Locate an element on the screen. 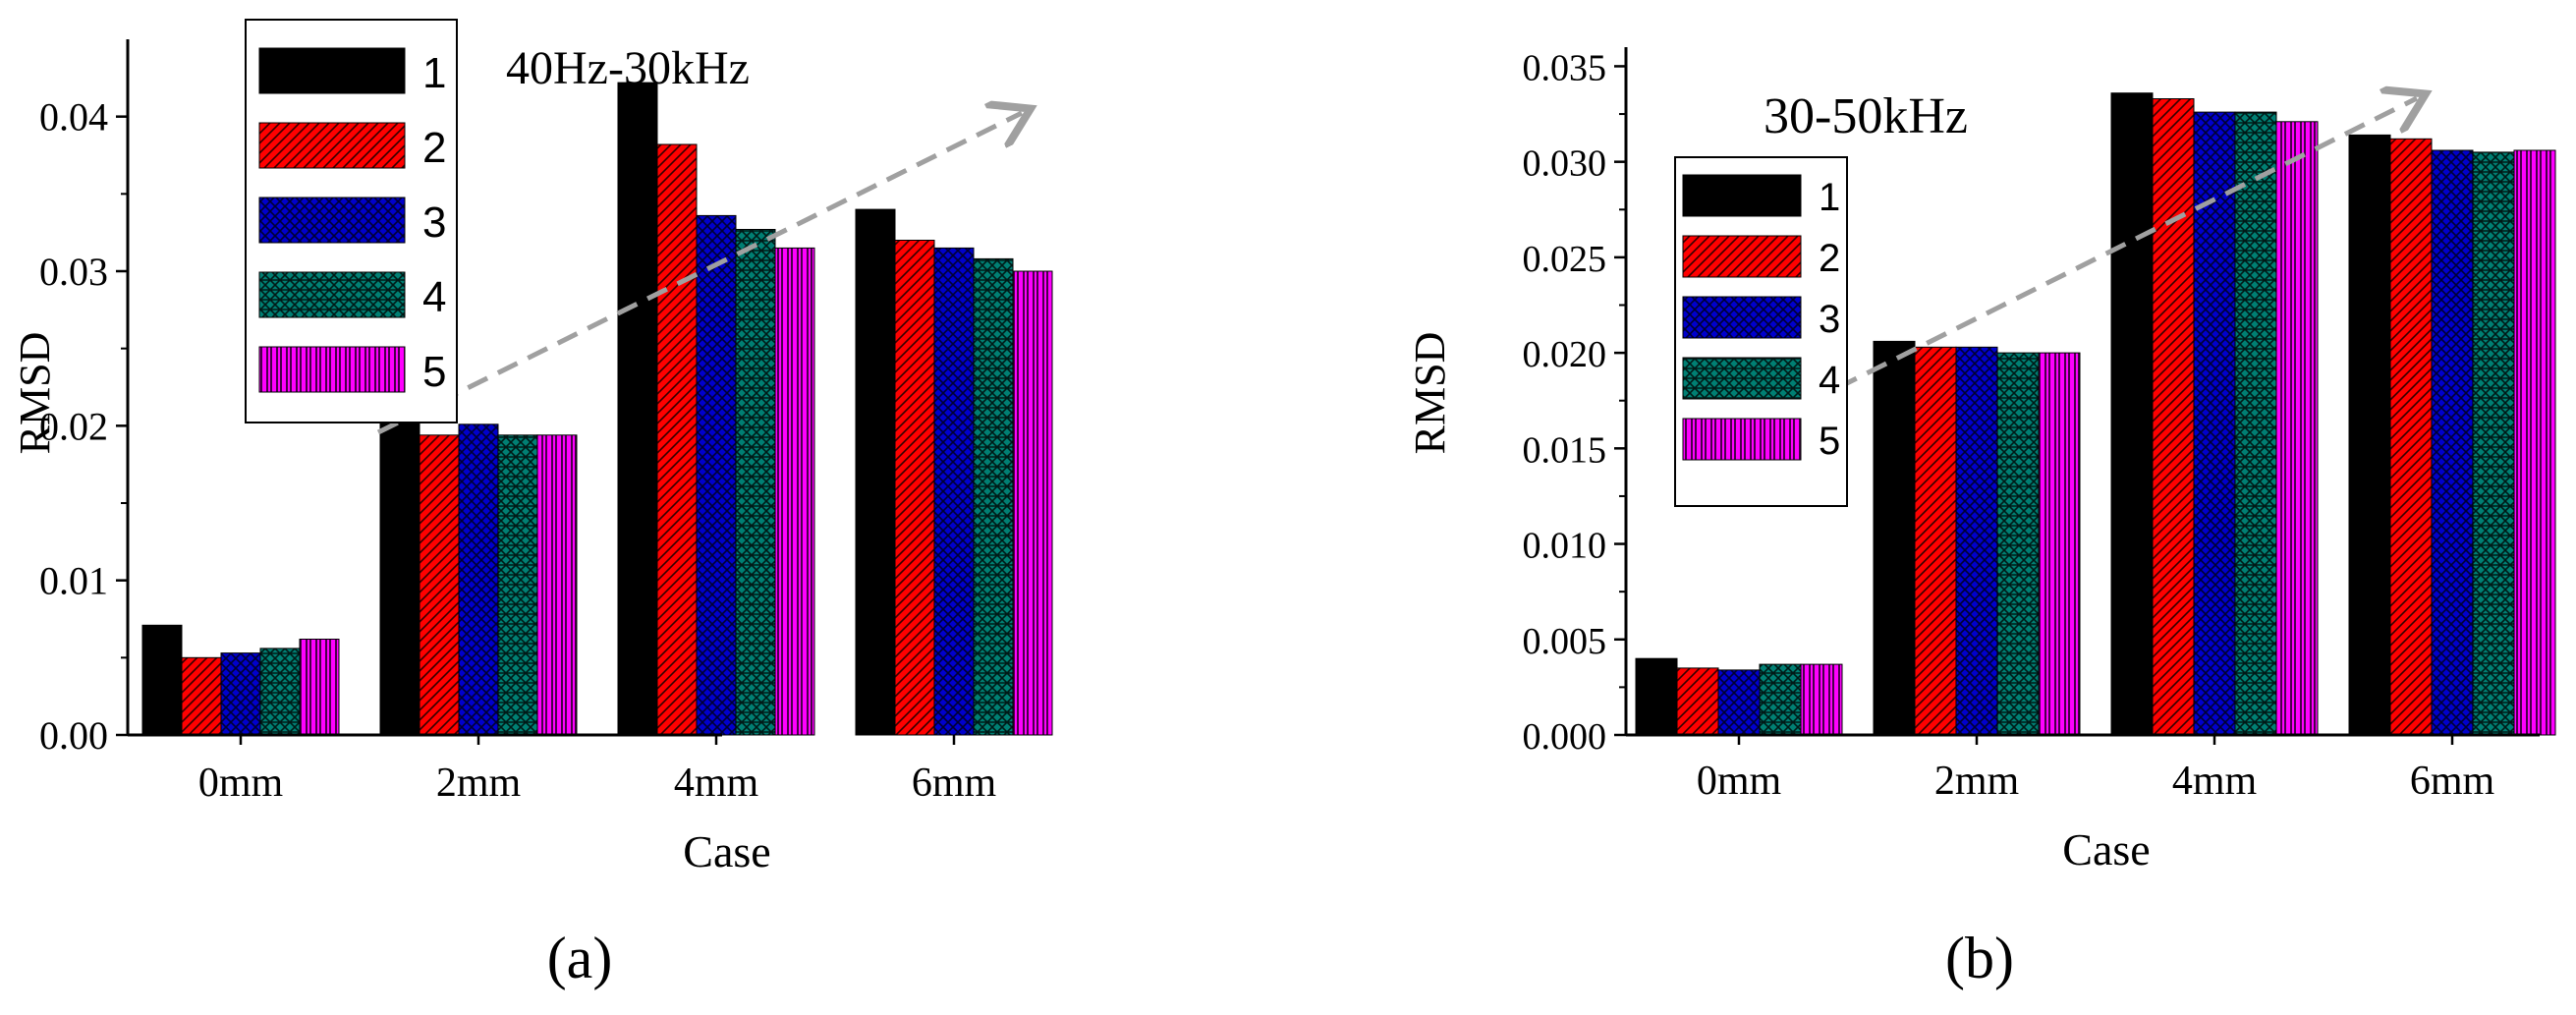  panel-label-a: (a) is located at coordinates (580, 958).